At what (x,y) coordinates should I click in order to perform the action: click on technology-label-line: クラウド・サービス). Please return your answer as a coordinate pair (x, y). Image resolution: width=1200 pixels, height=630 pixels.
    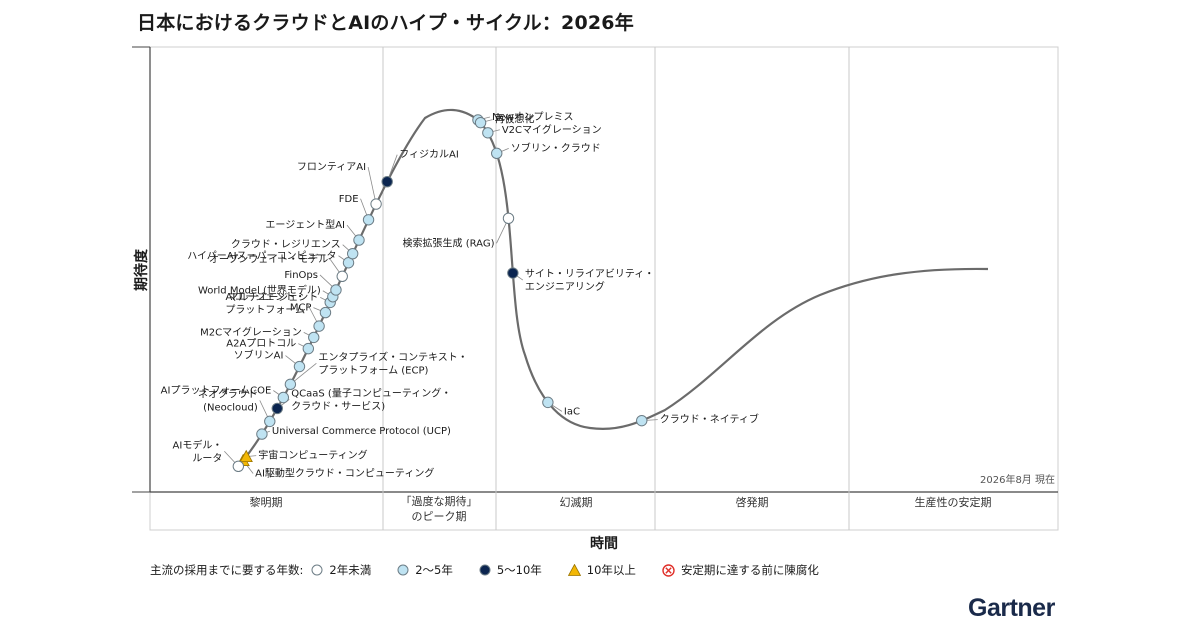
    Looking at the image, I should click on (338, 406).